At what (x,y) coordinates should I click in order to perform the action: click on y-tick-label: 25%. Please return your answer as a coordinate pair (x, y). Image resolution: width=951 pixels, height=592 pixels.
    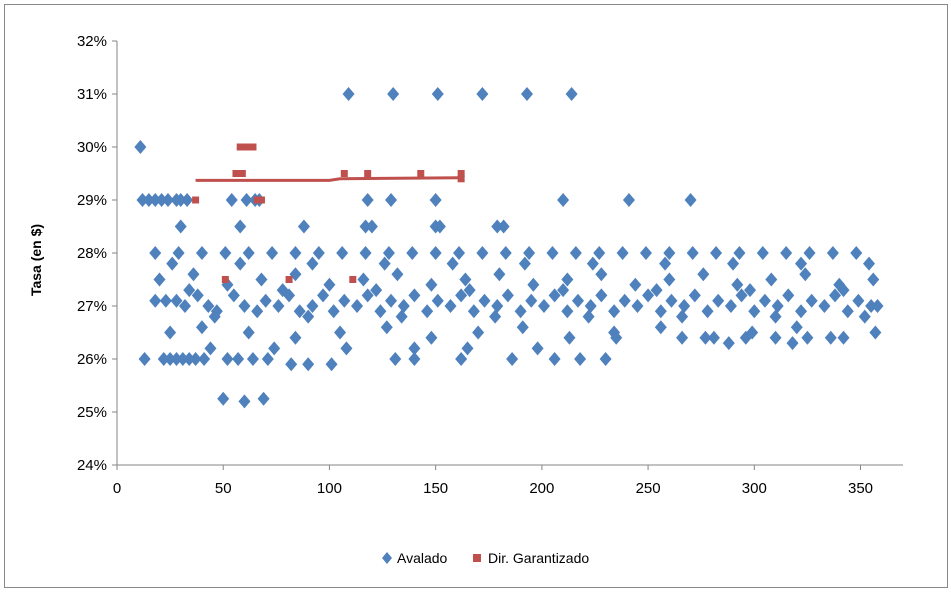
    Looking at the image, I should click on (92, 412).